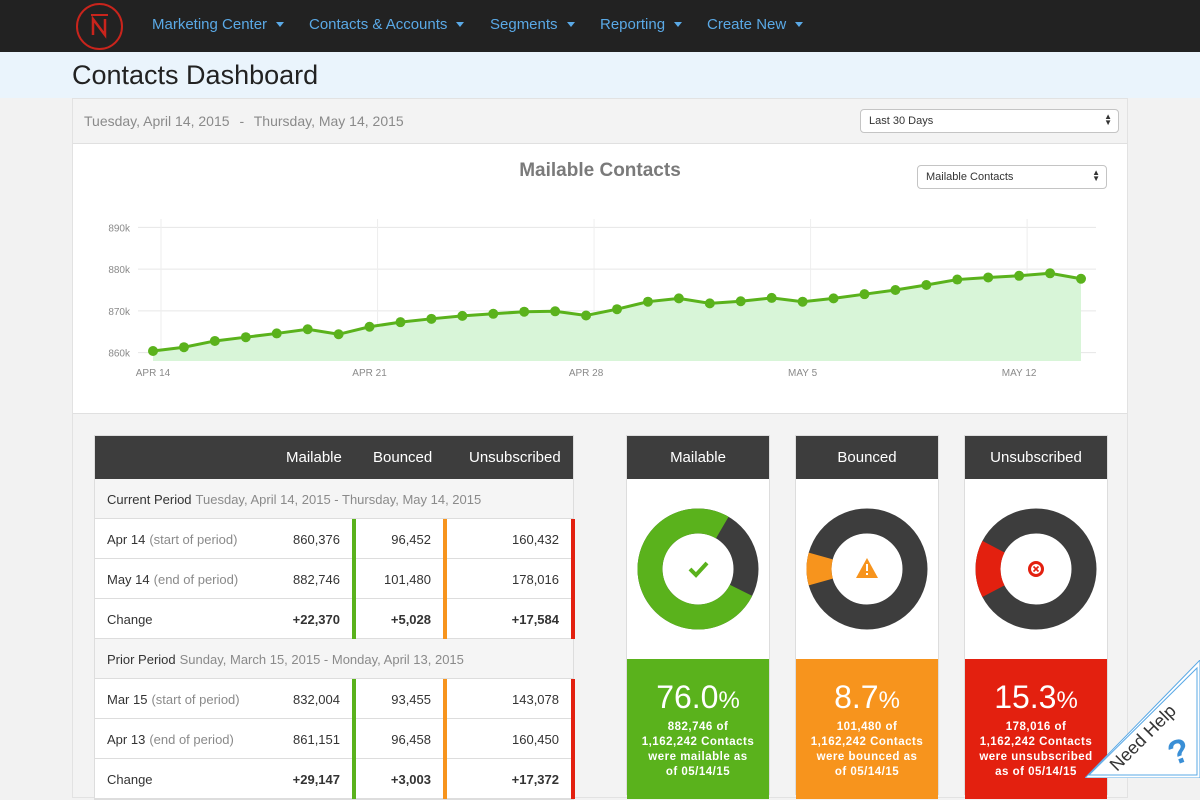  What do you see at coordinates (196, 579) in the screenshot?
I see `row-sublabel: (end of period)` at bounding box center [196, 579].